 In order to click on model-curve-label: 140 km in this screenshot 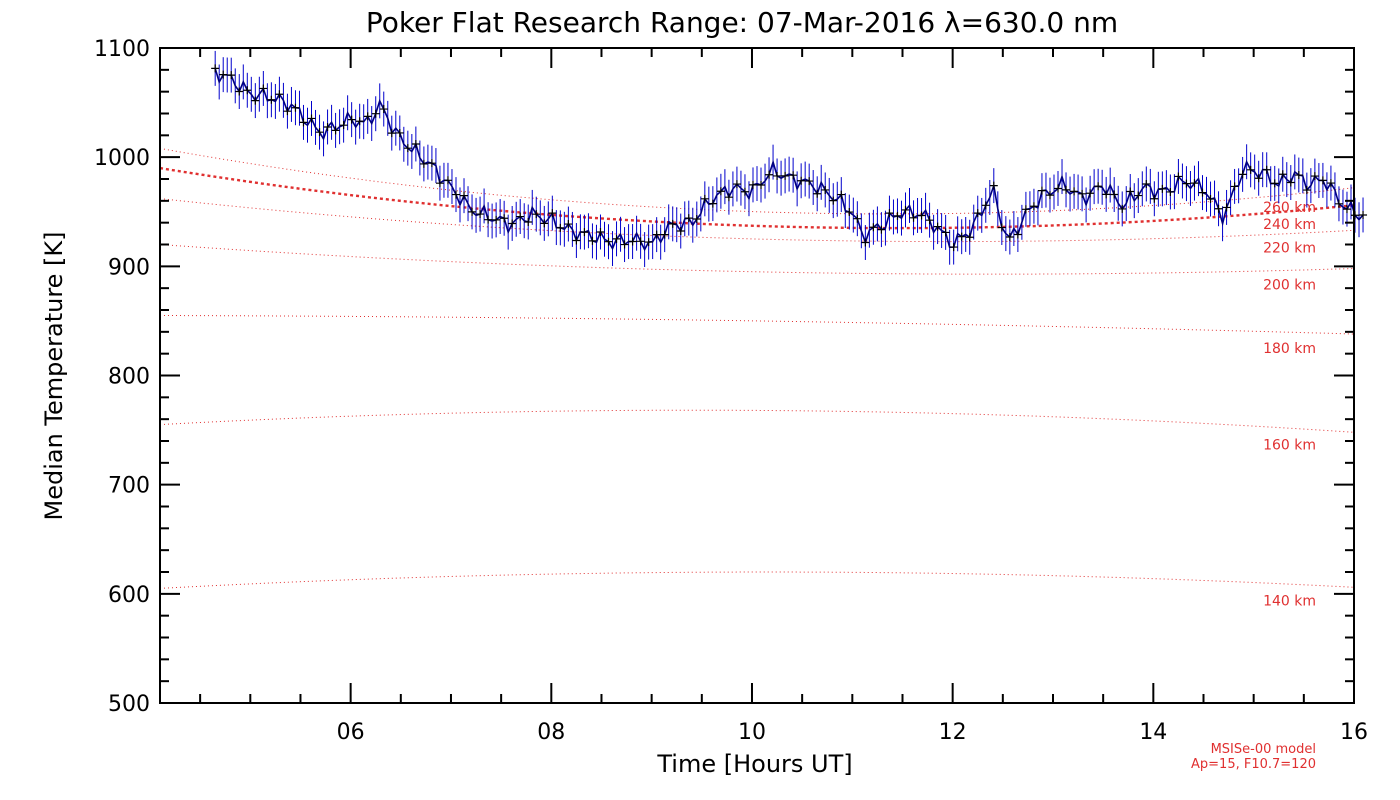, I will do `click(1289, 601)`.